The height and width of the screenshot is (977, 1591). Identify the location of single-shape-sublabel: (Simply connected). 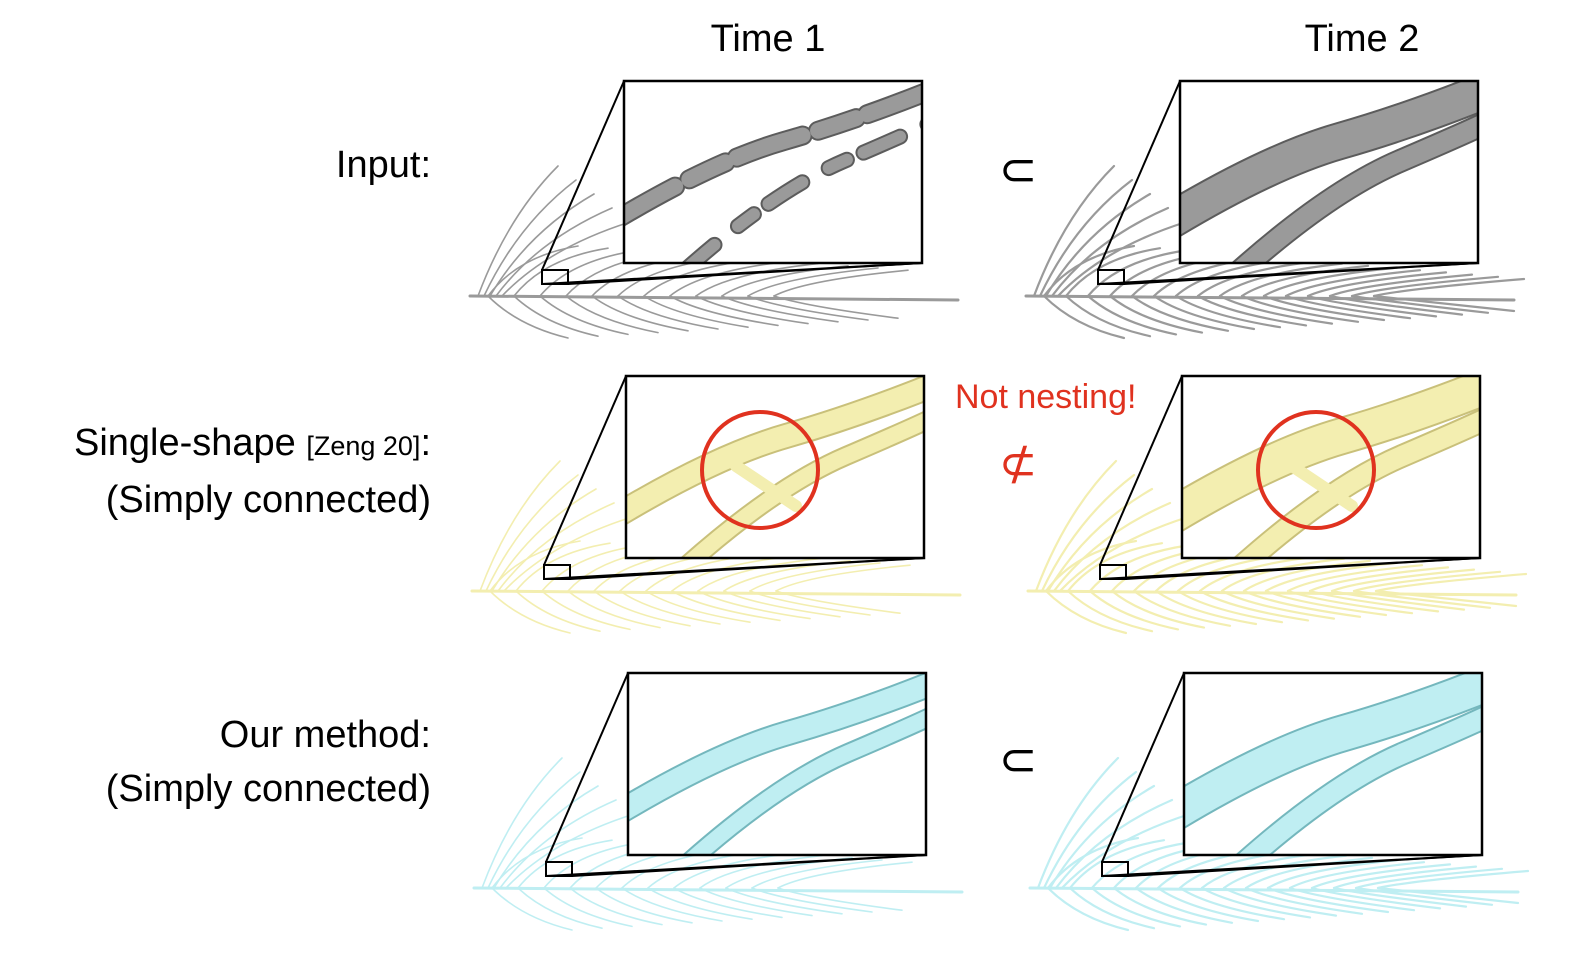
(268, 500).